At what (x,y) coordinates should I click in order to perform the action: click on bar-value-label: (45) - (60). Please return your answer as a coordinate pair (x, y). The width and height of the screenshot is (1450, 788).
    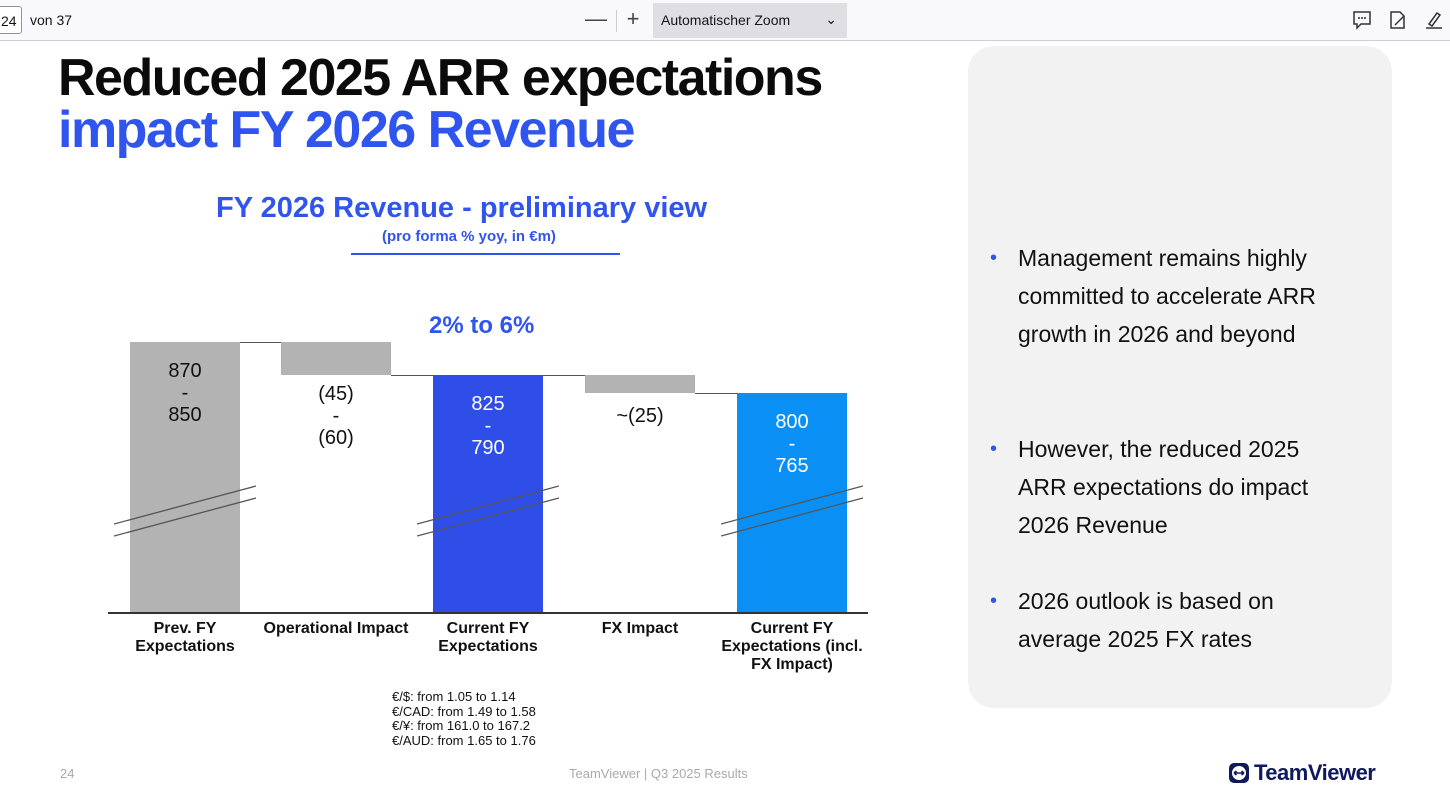
    Looking at the image, I should click on (336, 416).